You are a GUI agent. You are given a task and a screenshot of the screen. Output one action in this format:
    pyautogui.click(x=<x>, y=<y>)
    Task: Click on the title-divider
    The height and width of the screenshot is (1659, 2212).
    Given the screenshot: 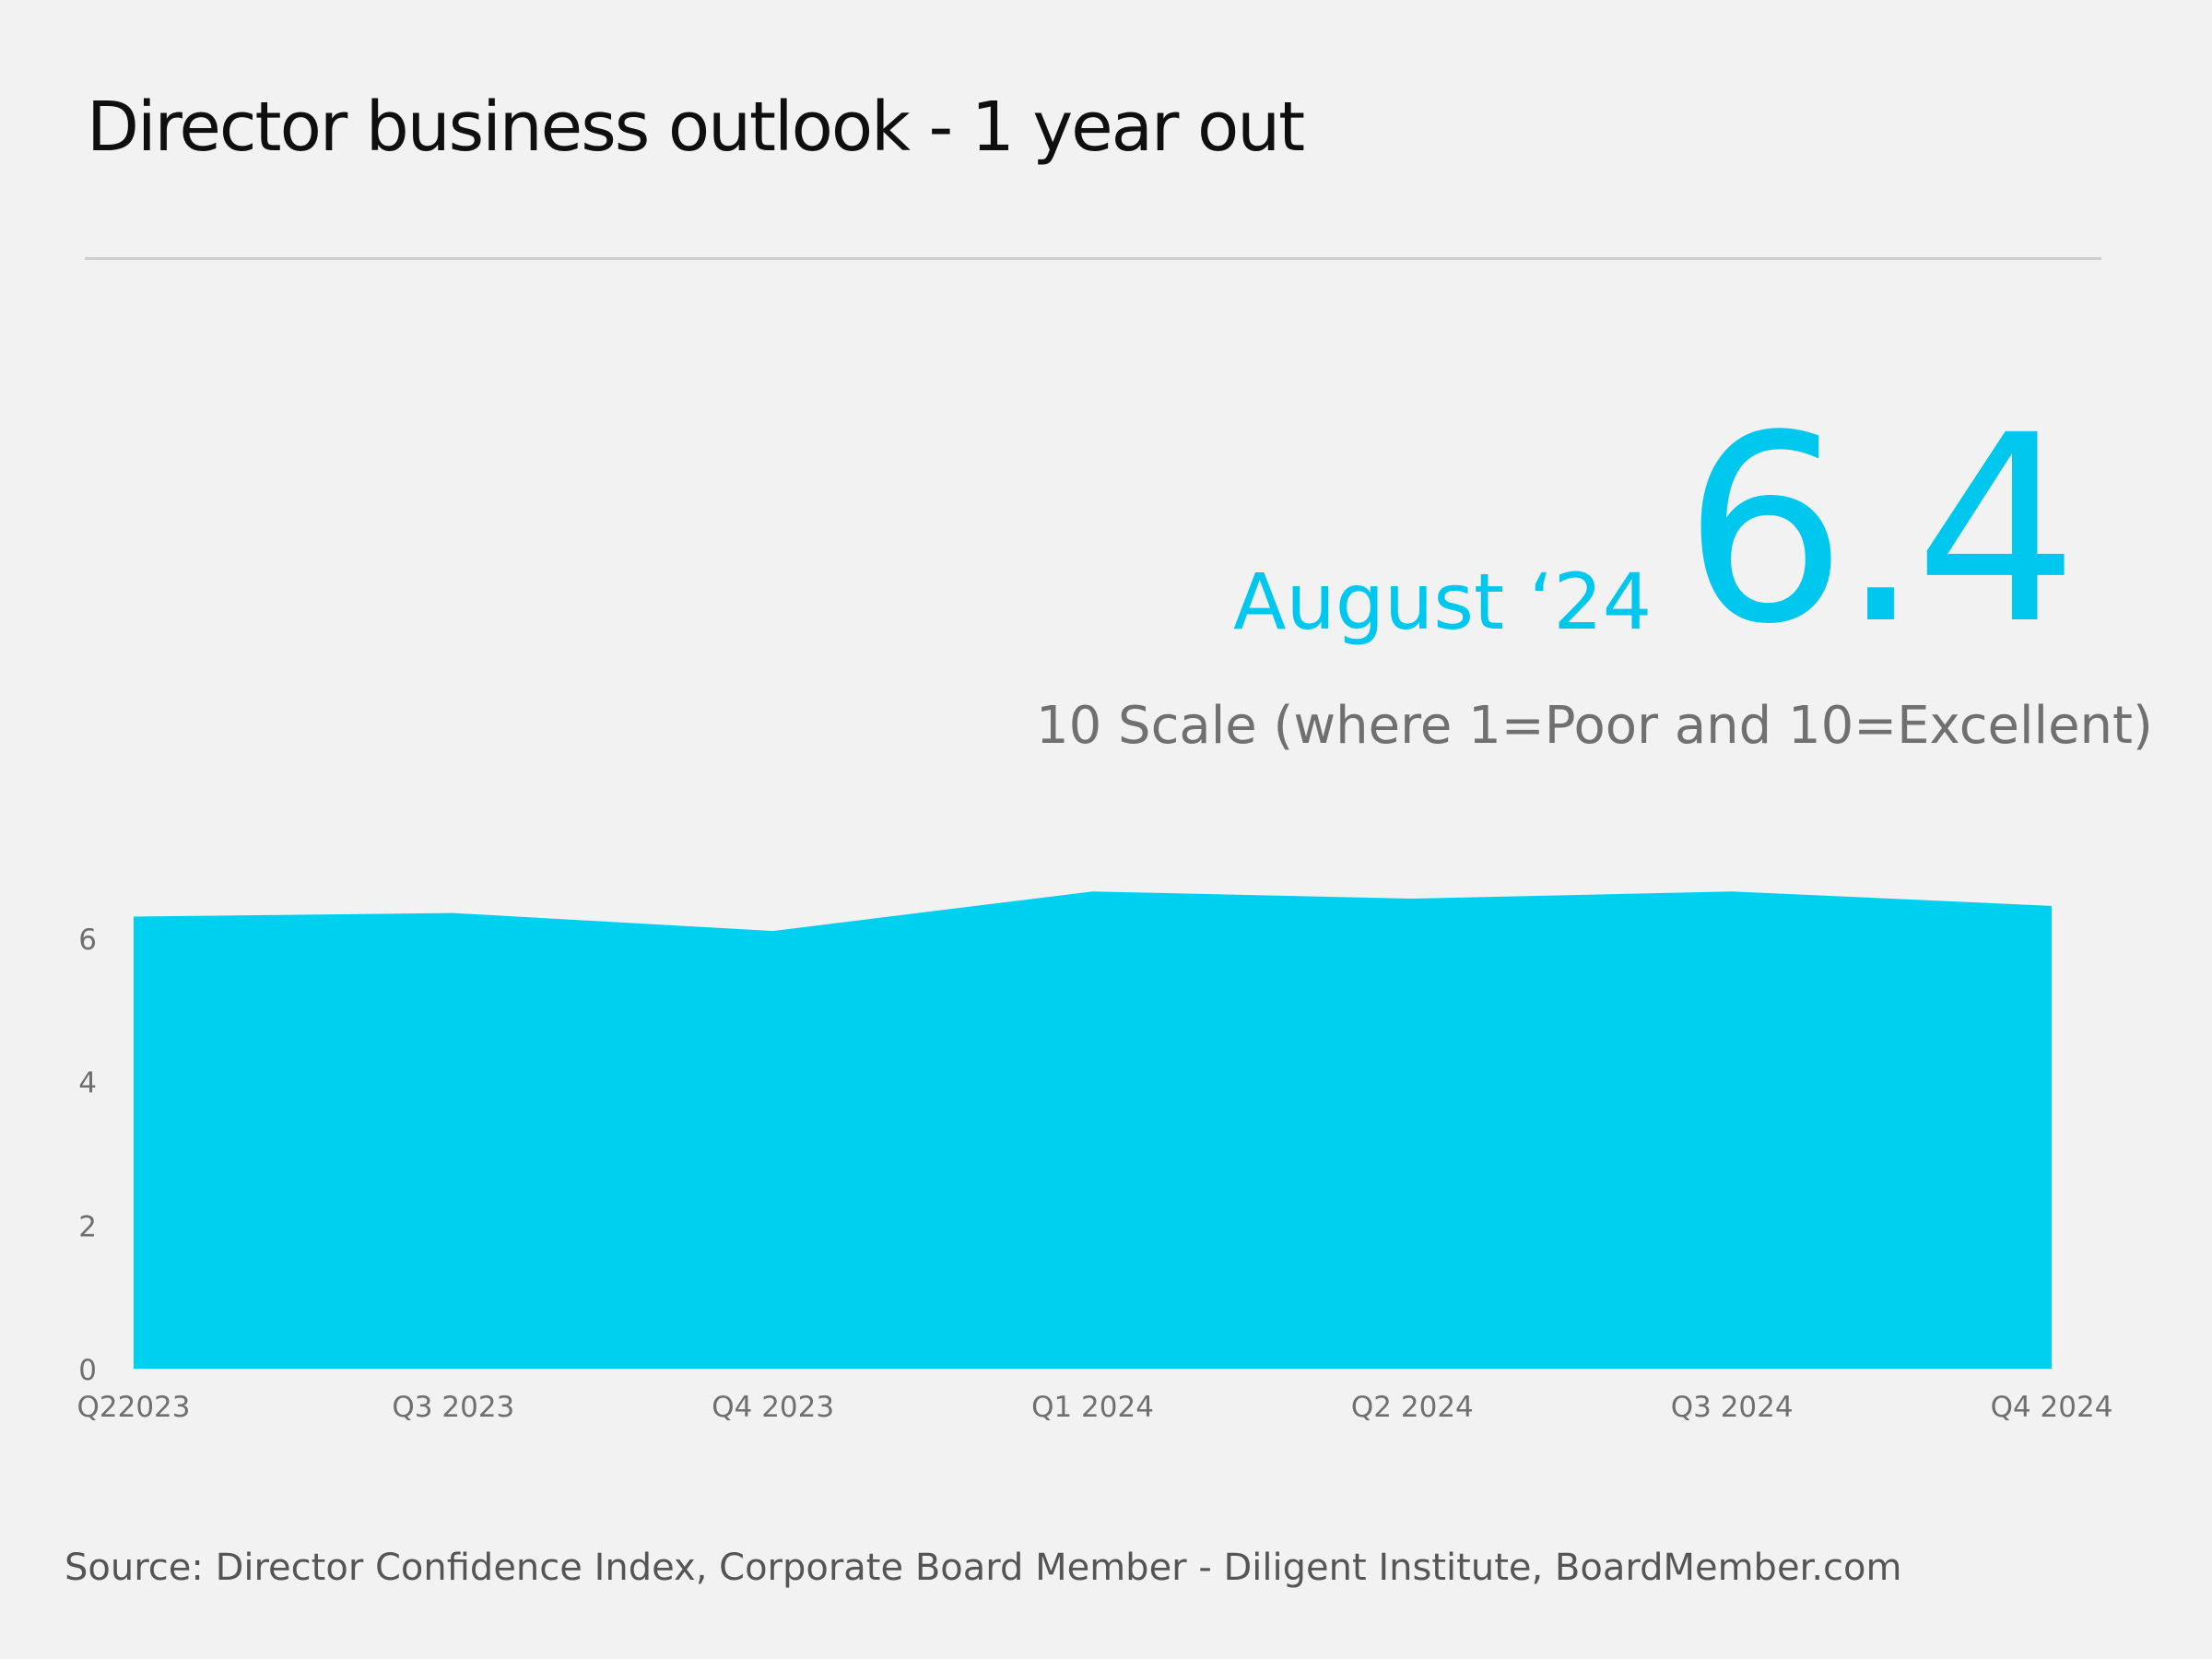 What is the action you would take?
    pyautogui.click(x=1093, y=258)
    